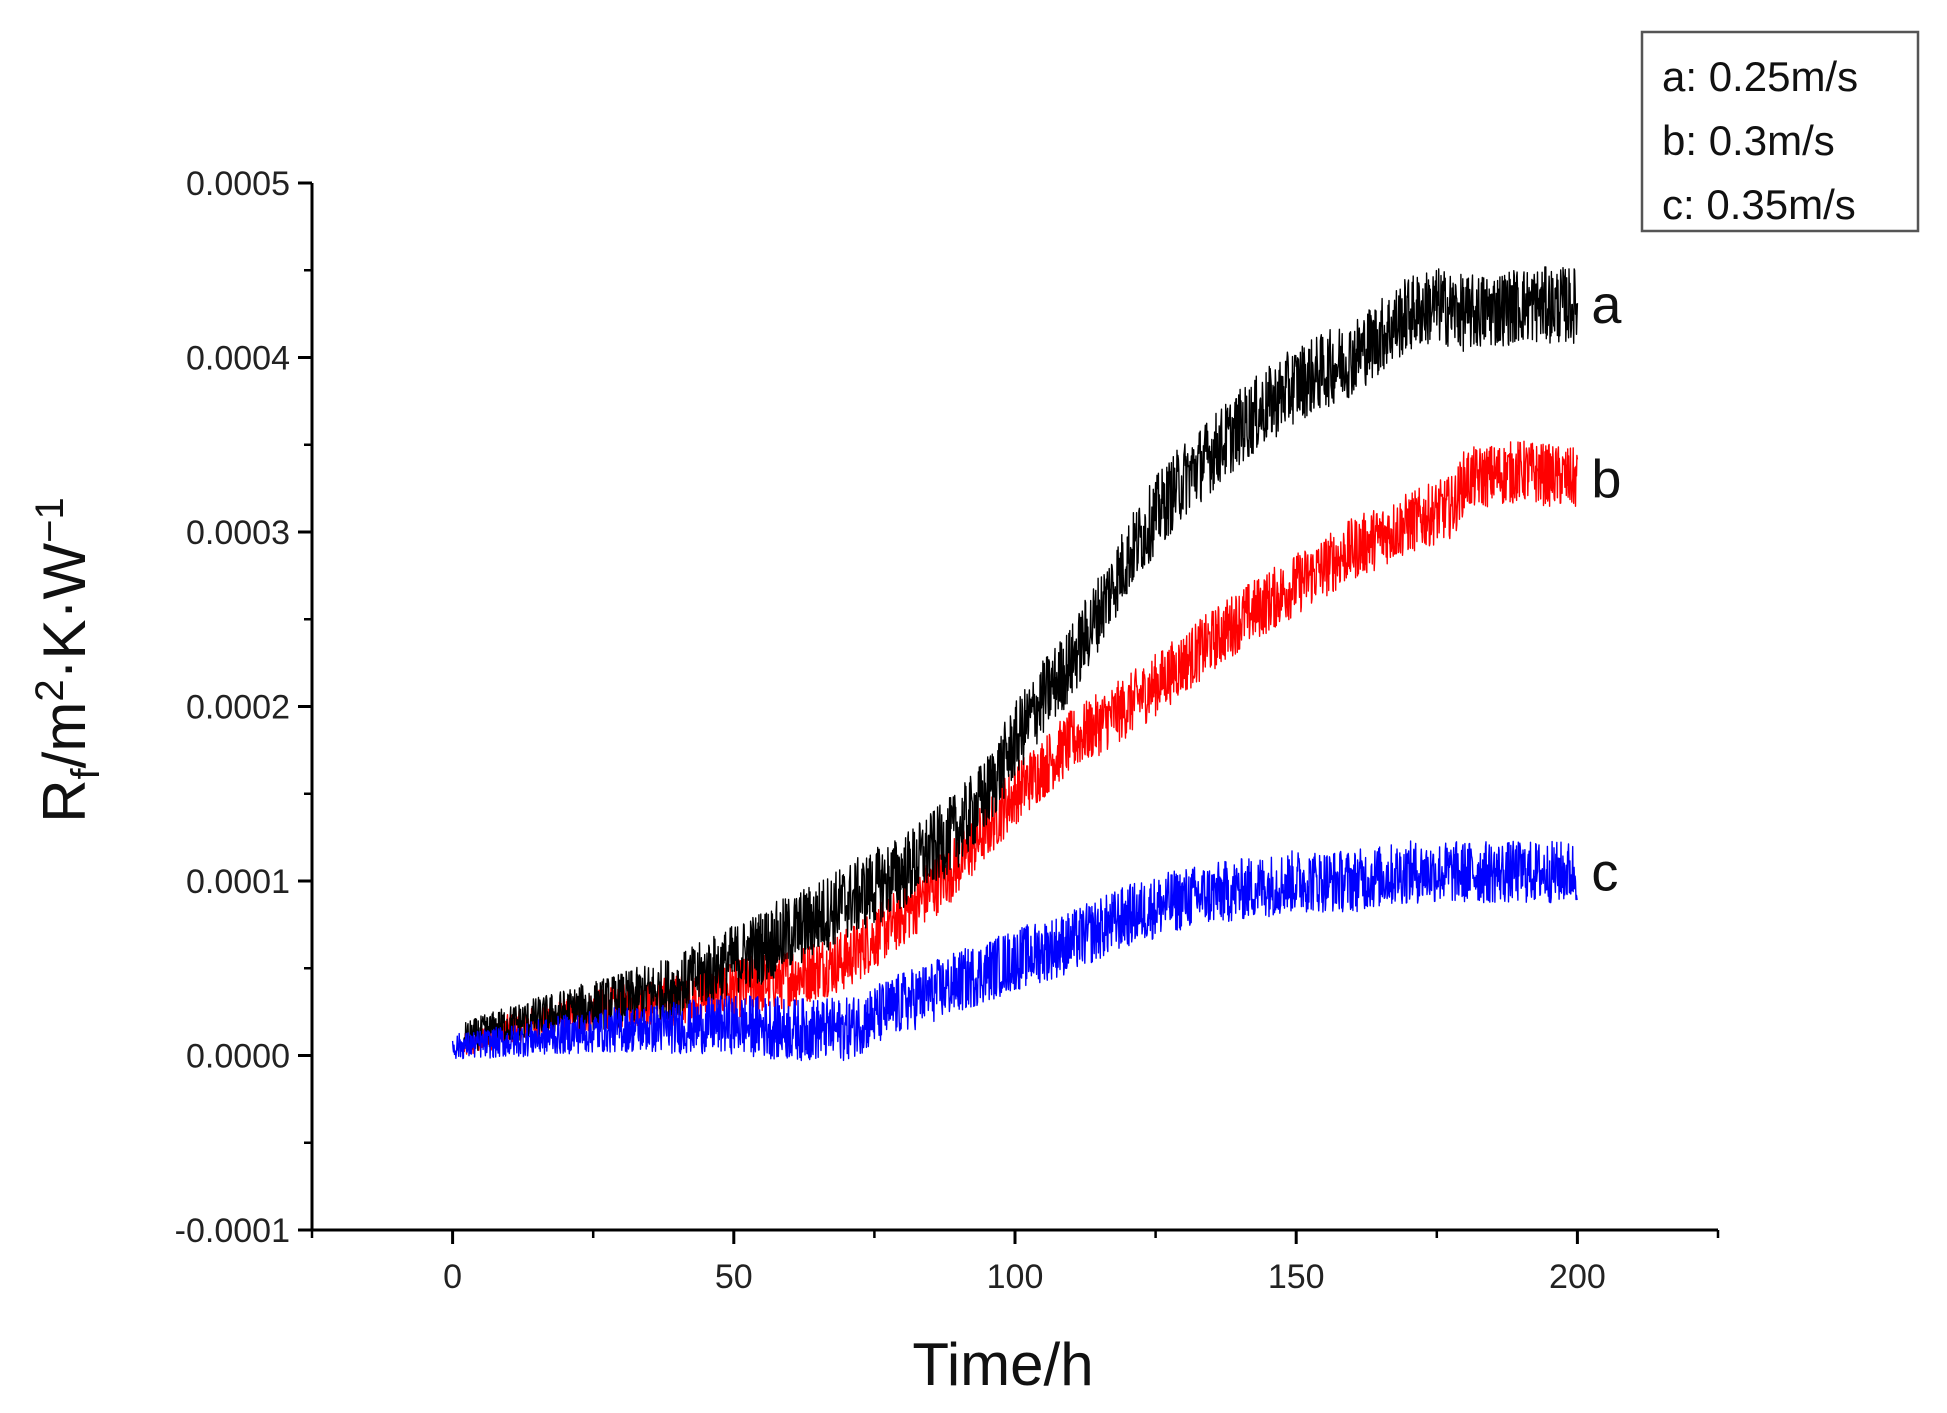  What do you see at coordinates (452, 1277) in the screenshot?
I see `x-tick-label: 0` at bounding box center [452, 1277].